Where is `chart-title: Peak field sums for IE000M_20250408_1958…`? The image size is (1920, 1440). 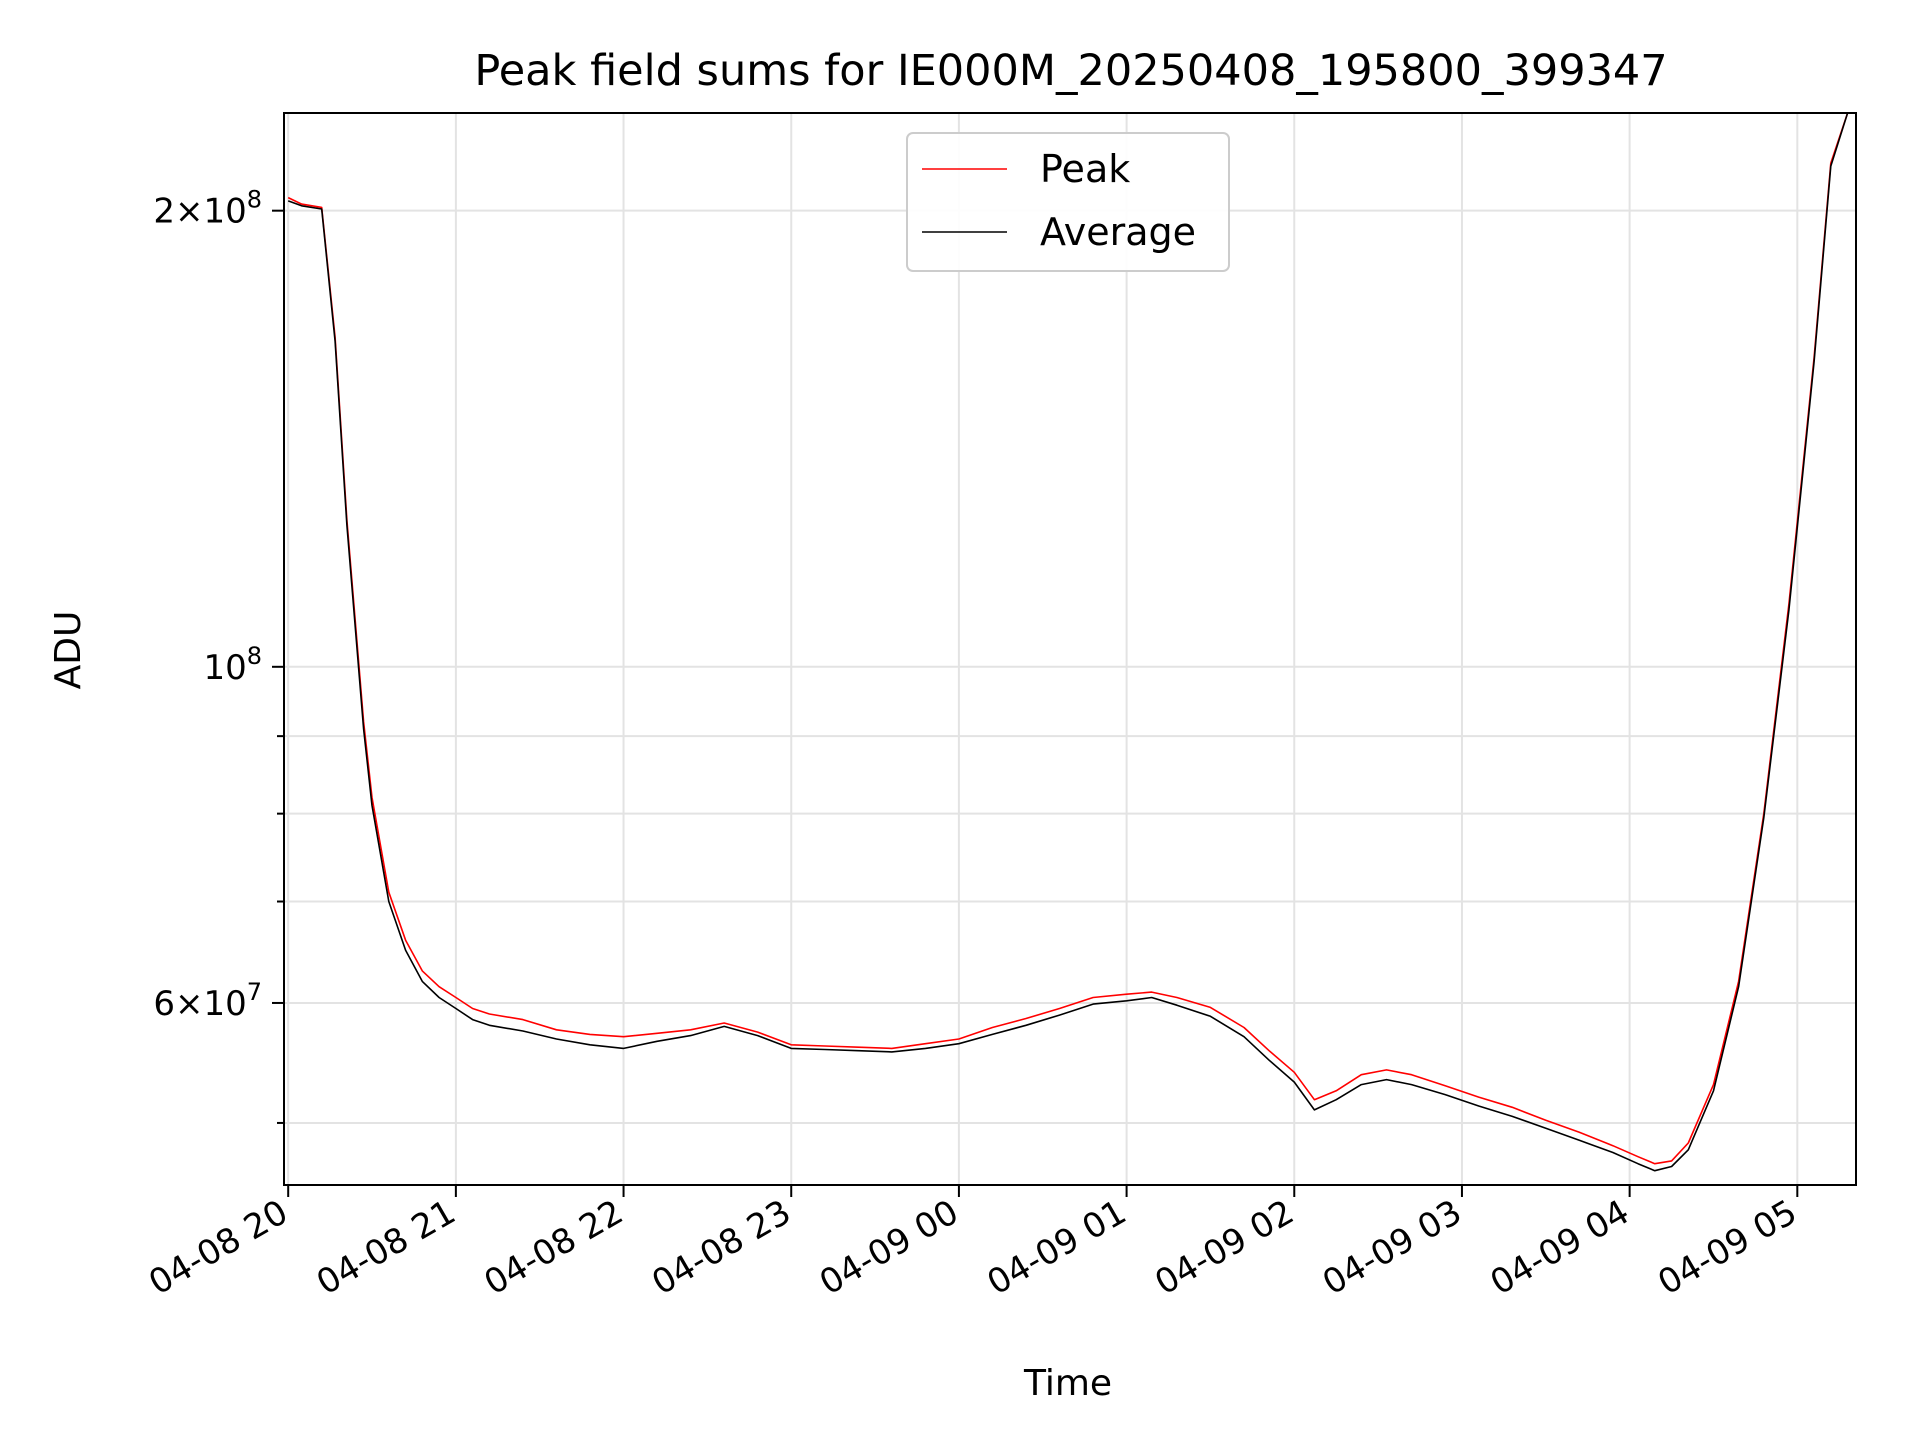
chart-title: Peak field sums for IE000M_20250408_1958… is located at coordinates (1070, 71).